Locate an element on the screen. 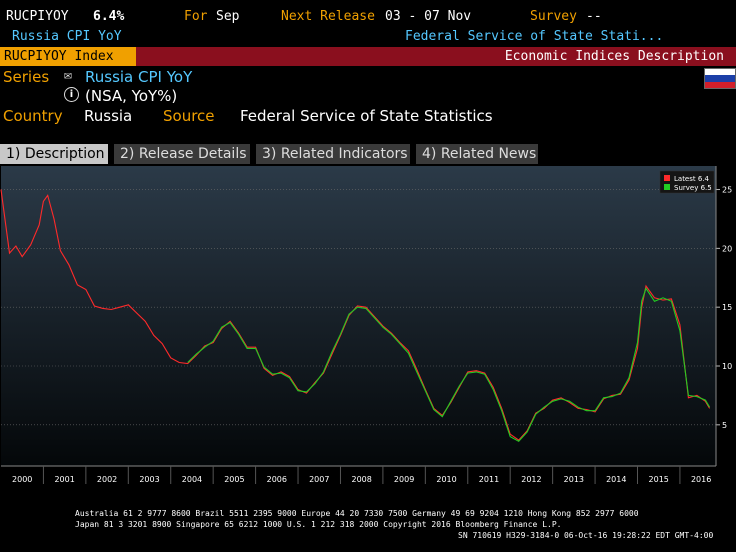  series-name-link: Russia CPI YoY is located at coordinates (139, 77).